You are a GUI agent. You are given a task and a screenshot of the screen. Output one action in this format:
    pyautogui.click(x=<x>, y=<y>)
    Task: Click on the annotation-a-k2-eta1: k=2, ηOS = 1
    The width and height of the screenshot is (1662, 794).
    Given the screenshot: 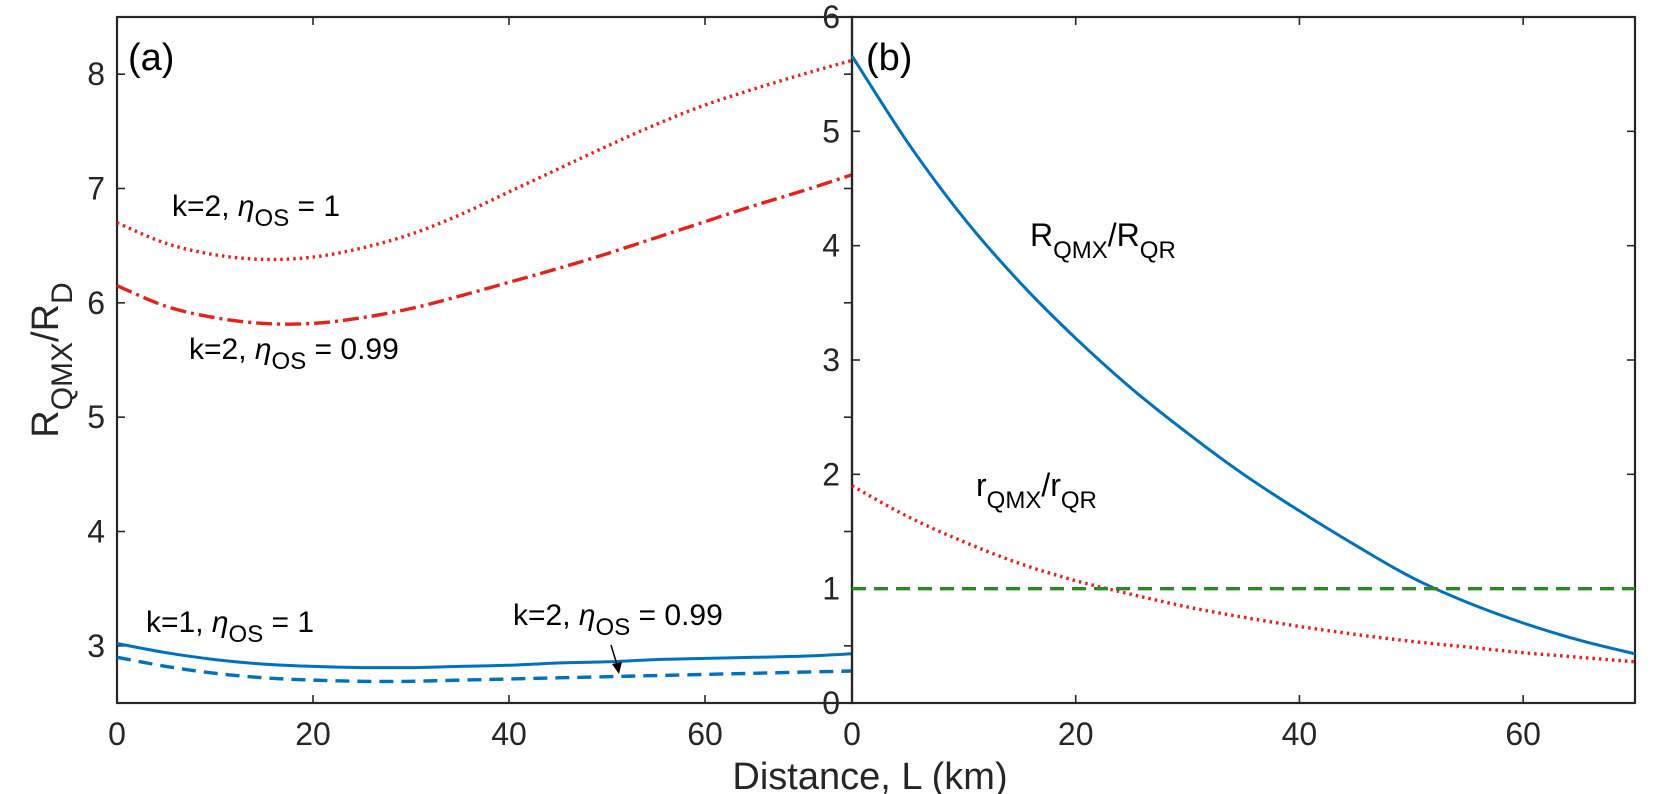 What is the action you would take?
    pyautogui.click(x=256, y=211)
    